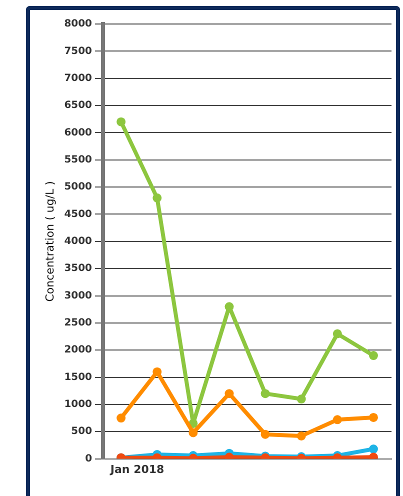 The image size is (403, 496). Describe the element at coordinates (78, 160) in the screenshot. I see `y-tick-label: 5500` at that location.